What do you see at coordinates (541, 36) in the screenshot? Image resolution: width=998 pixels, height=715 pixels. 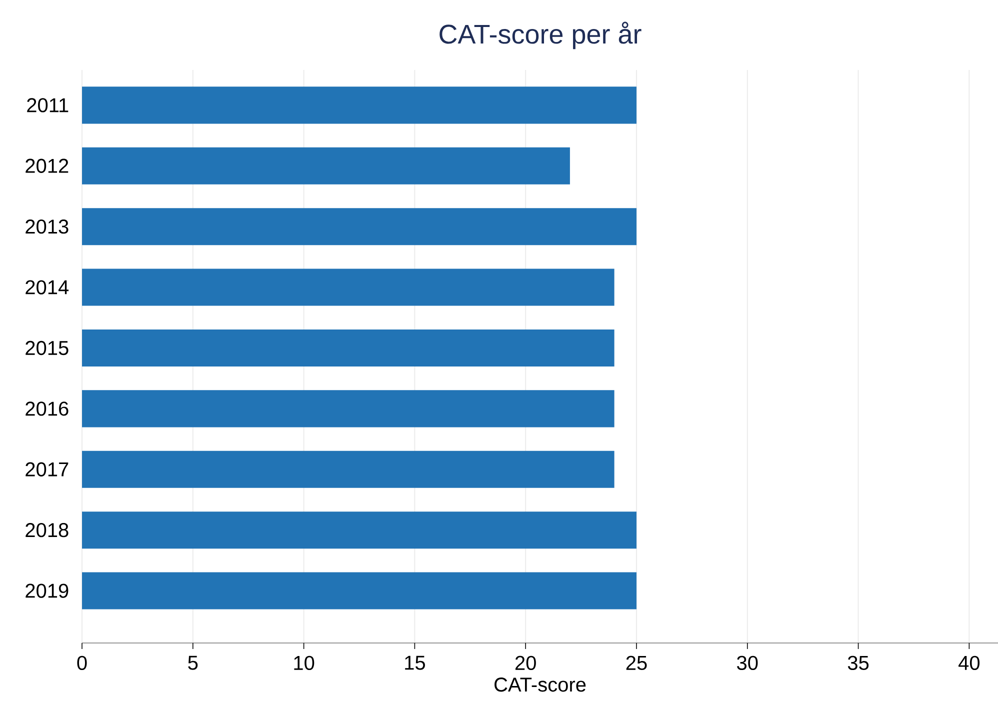 I see `chart-title: CAT-score per år` at bounding box center [541, 36].